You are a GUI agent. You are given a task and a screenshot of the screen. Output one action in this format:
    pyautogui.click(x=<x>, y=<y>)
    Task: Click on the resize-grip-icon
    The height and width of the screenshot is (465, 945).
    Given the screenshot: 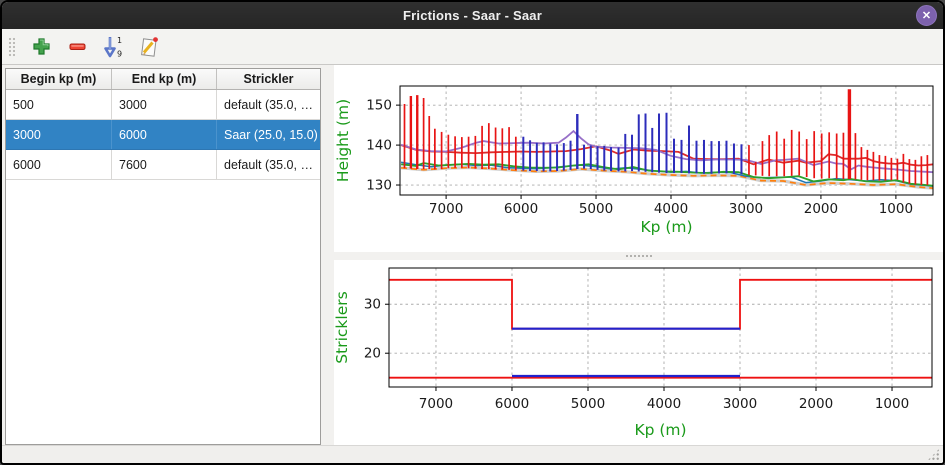 What is the action you would take?
    pyautogui.click(x=933, y=454)
    